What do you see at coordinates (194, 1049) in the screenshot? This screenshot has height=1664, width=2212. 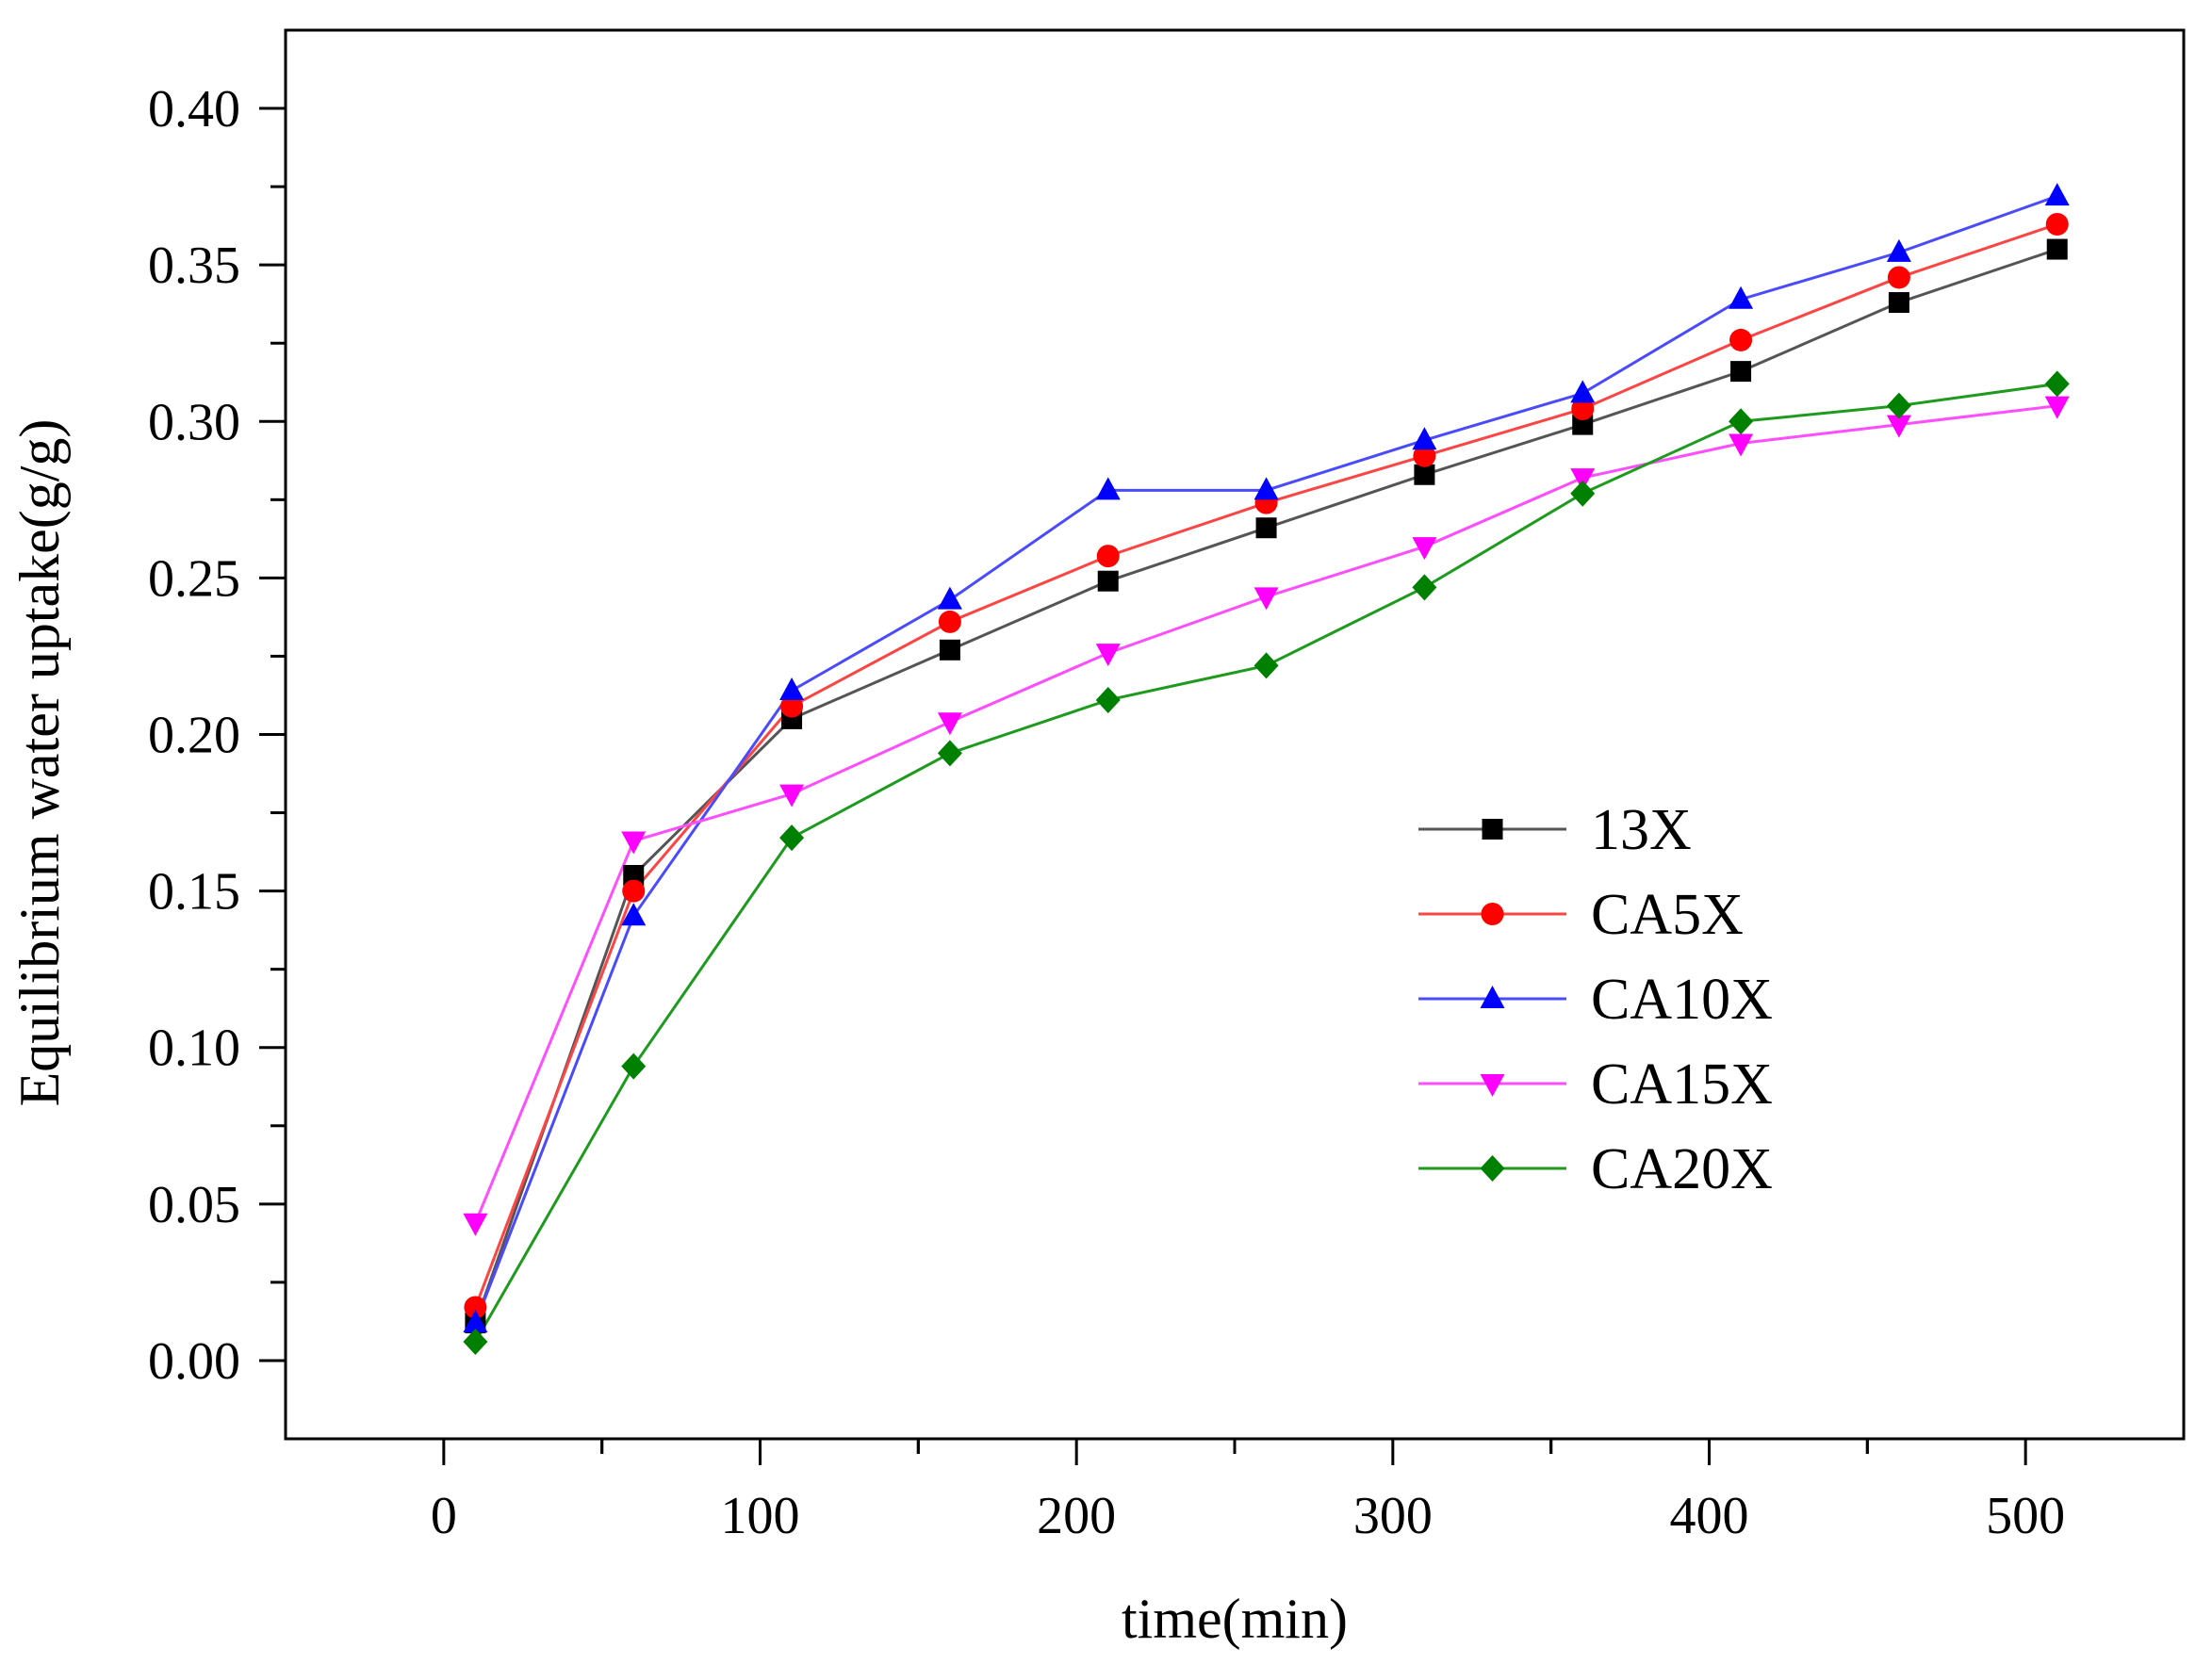 I see `y-tick-label: 0.10` at bounding box center [194, 1049].